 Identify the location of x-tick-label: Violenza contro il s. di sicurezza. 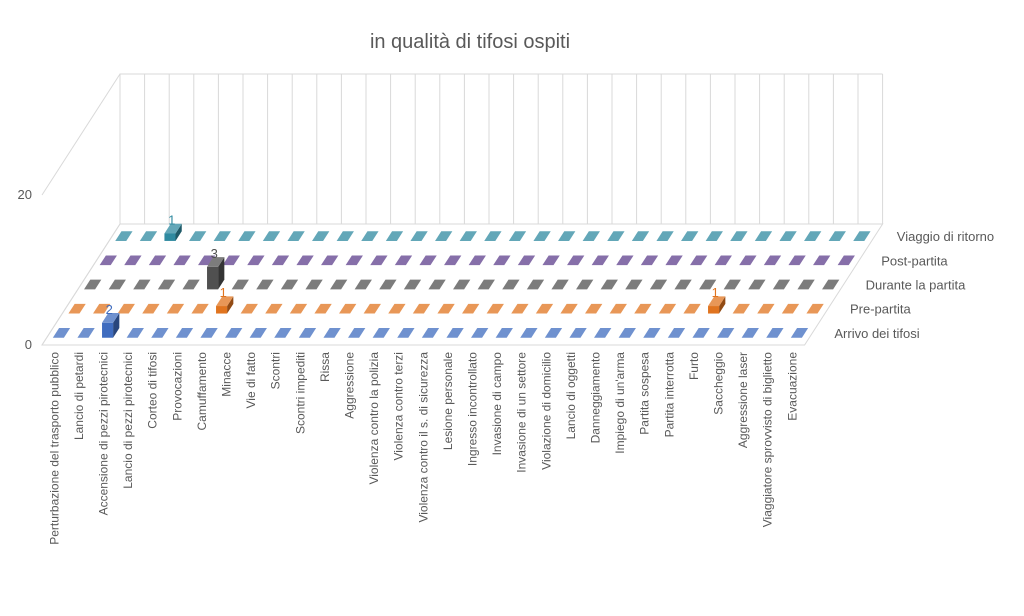
(423, 437).